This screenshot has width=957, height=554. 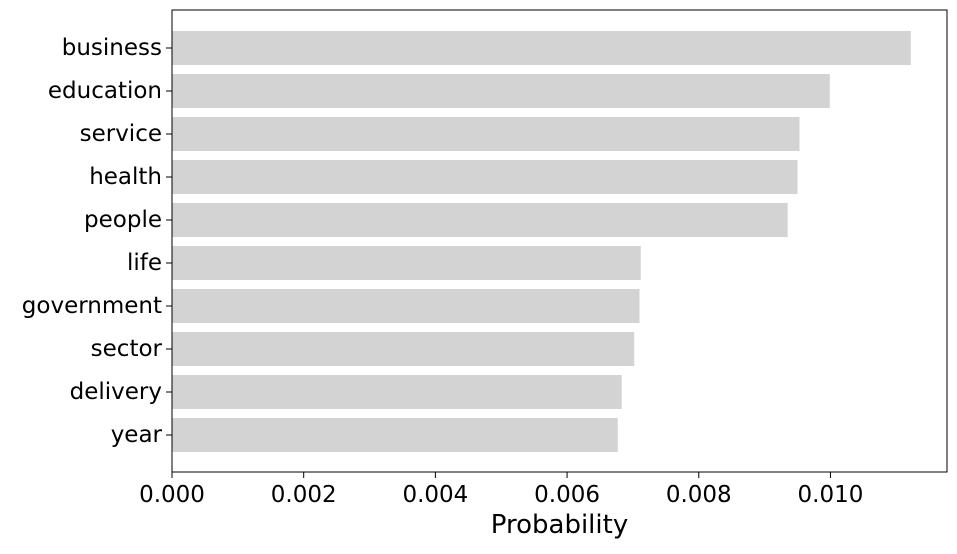 What do you see at coordinates (123, 220) in the screenshot?
I see `y-tick-label-people: people` at bounding box center [123, 220].